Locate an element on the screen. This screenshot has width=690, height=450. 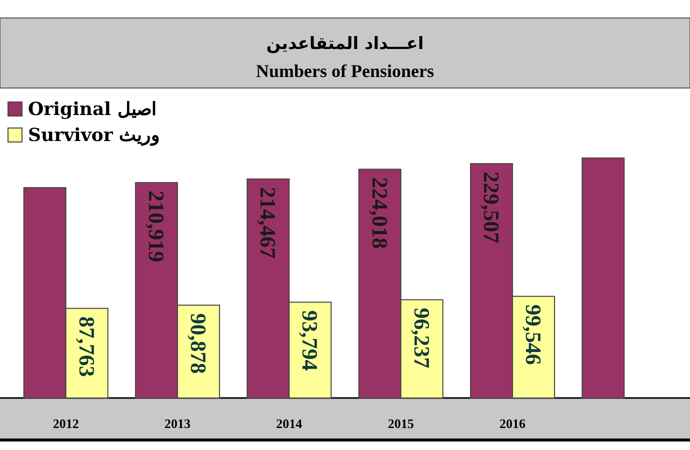
x-tick-label: 2012 is located at coordinates (65, 423).